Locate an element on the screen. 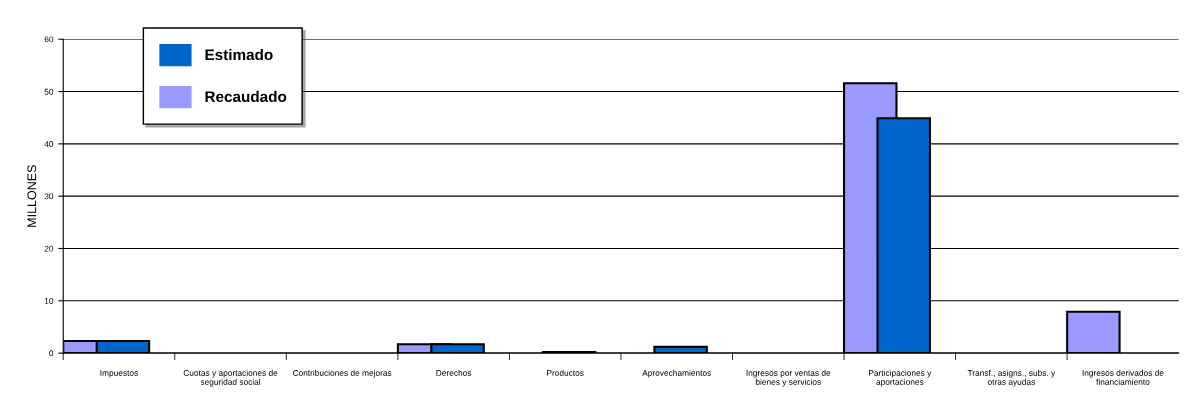 The width and height of the screenshot is (1193, 413). legend-label: Estimado is located at coordinates (239, 54).